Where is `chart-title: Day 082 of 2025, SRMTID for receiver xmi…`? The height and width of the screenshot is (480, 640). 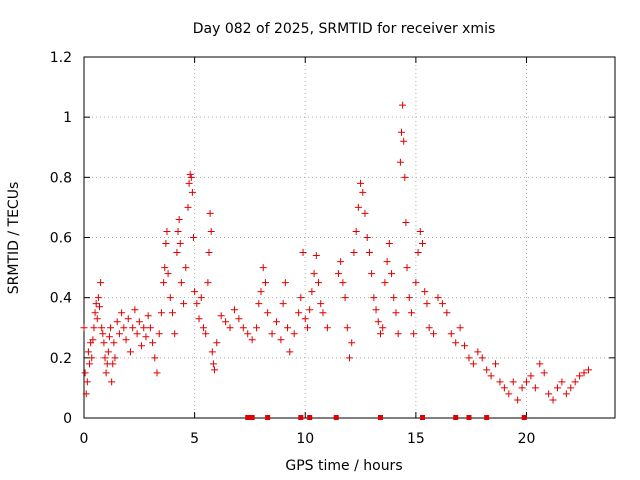
chart-title: Day 082 of 2025, SRMTID for receiver xmi… is located at coordinates (344, 29).